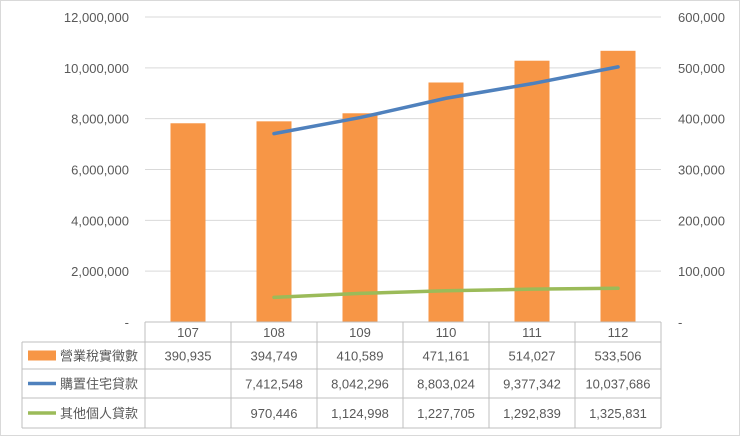  What do you see at coordinates (188, 332) in the screenshot?
I see `category-label: 107` at bounding box center [188, 332].